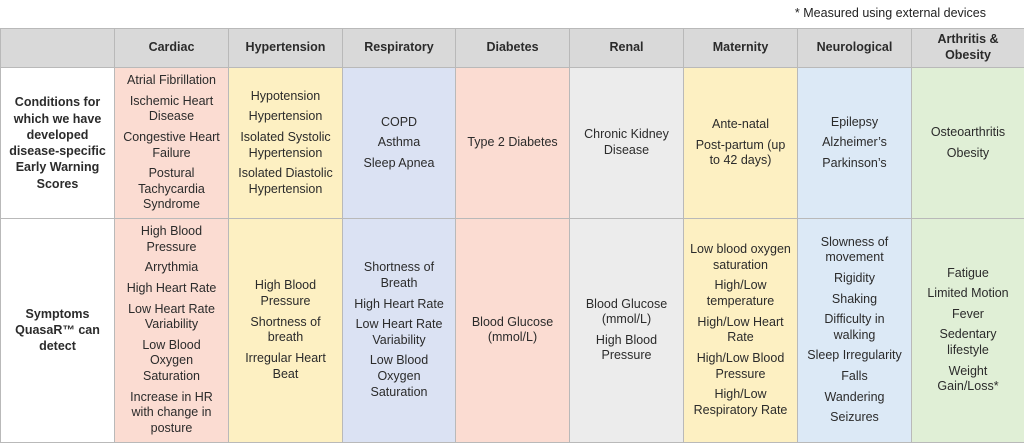  What do you see at coordinates (740, 257) in the screenshot?
I see `list-item: Low blood oxygen saturation` at bounding box center [740, 257].